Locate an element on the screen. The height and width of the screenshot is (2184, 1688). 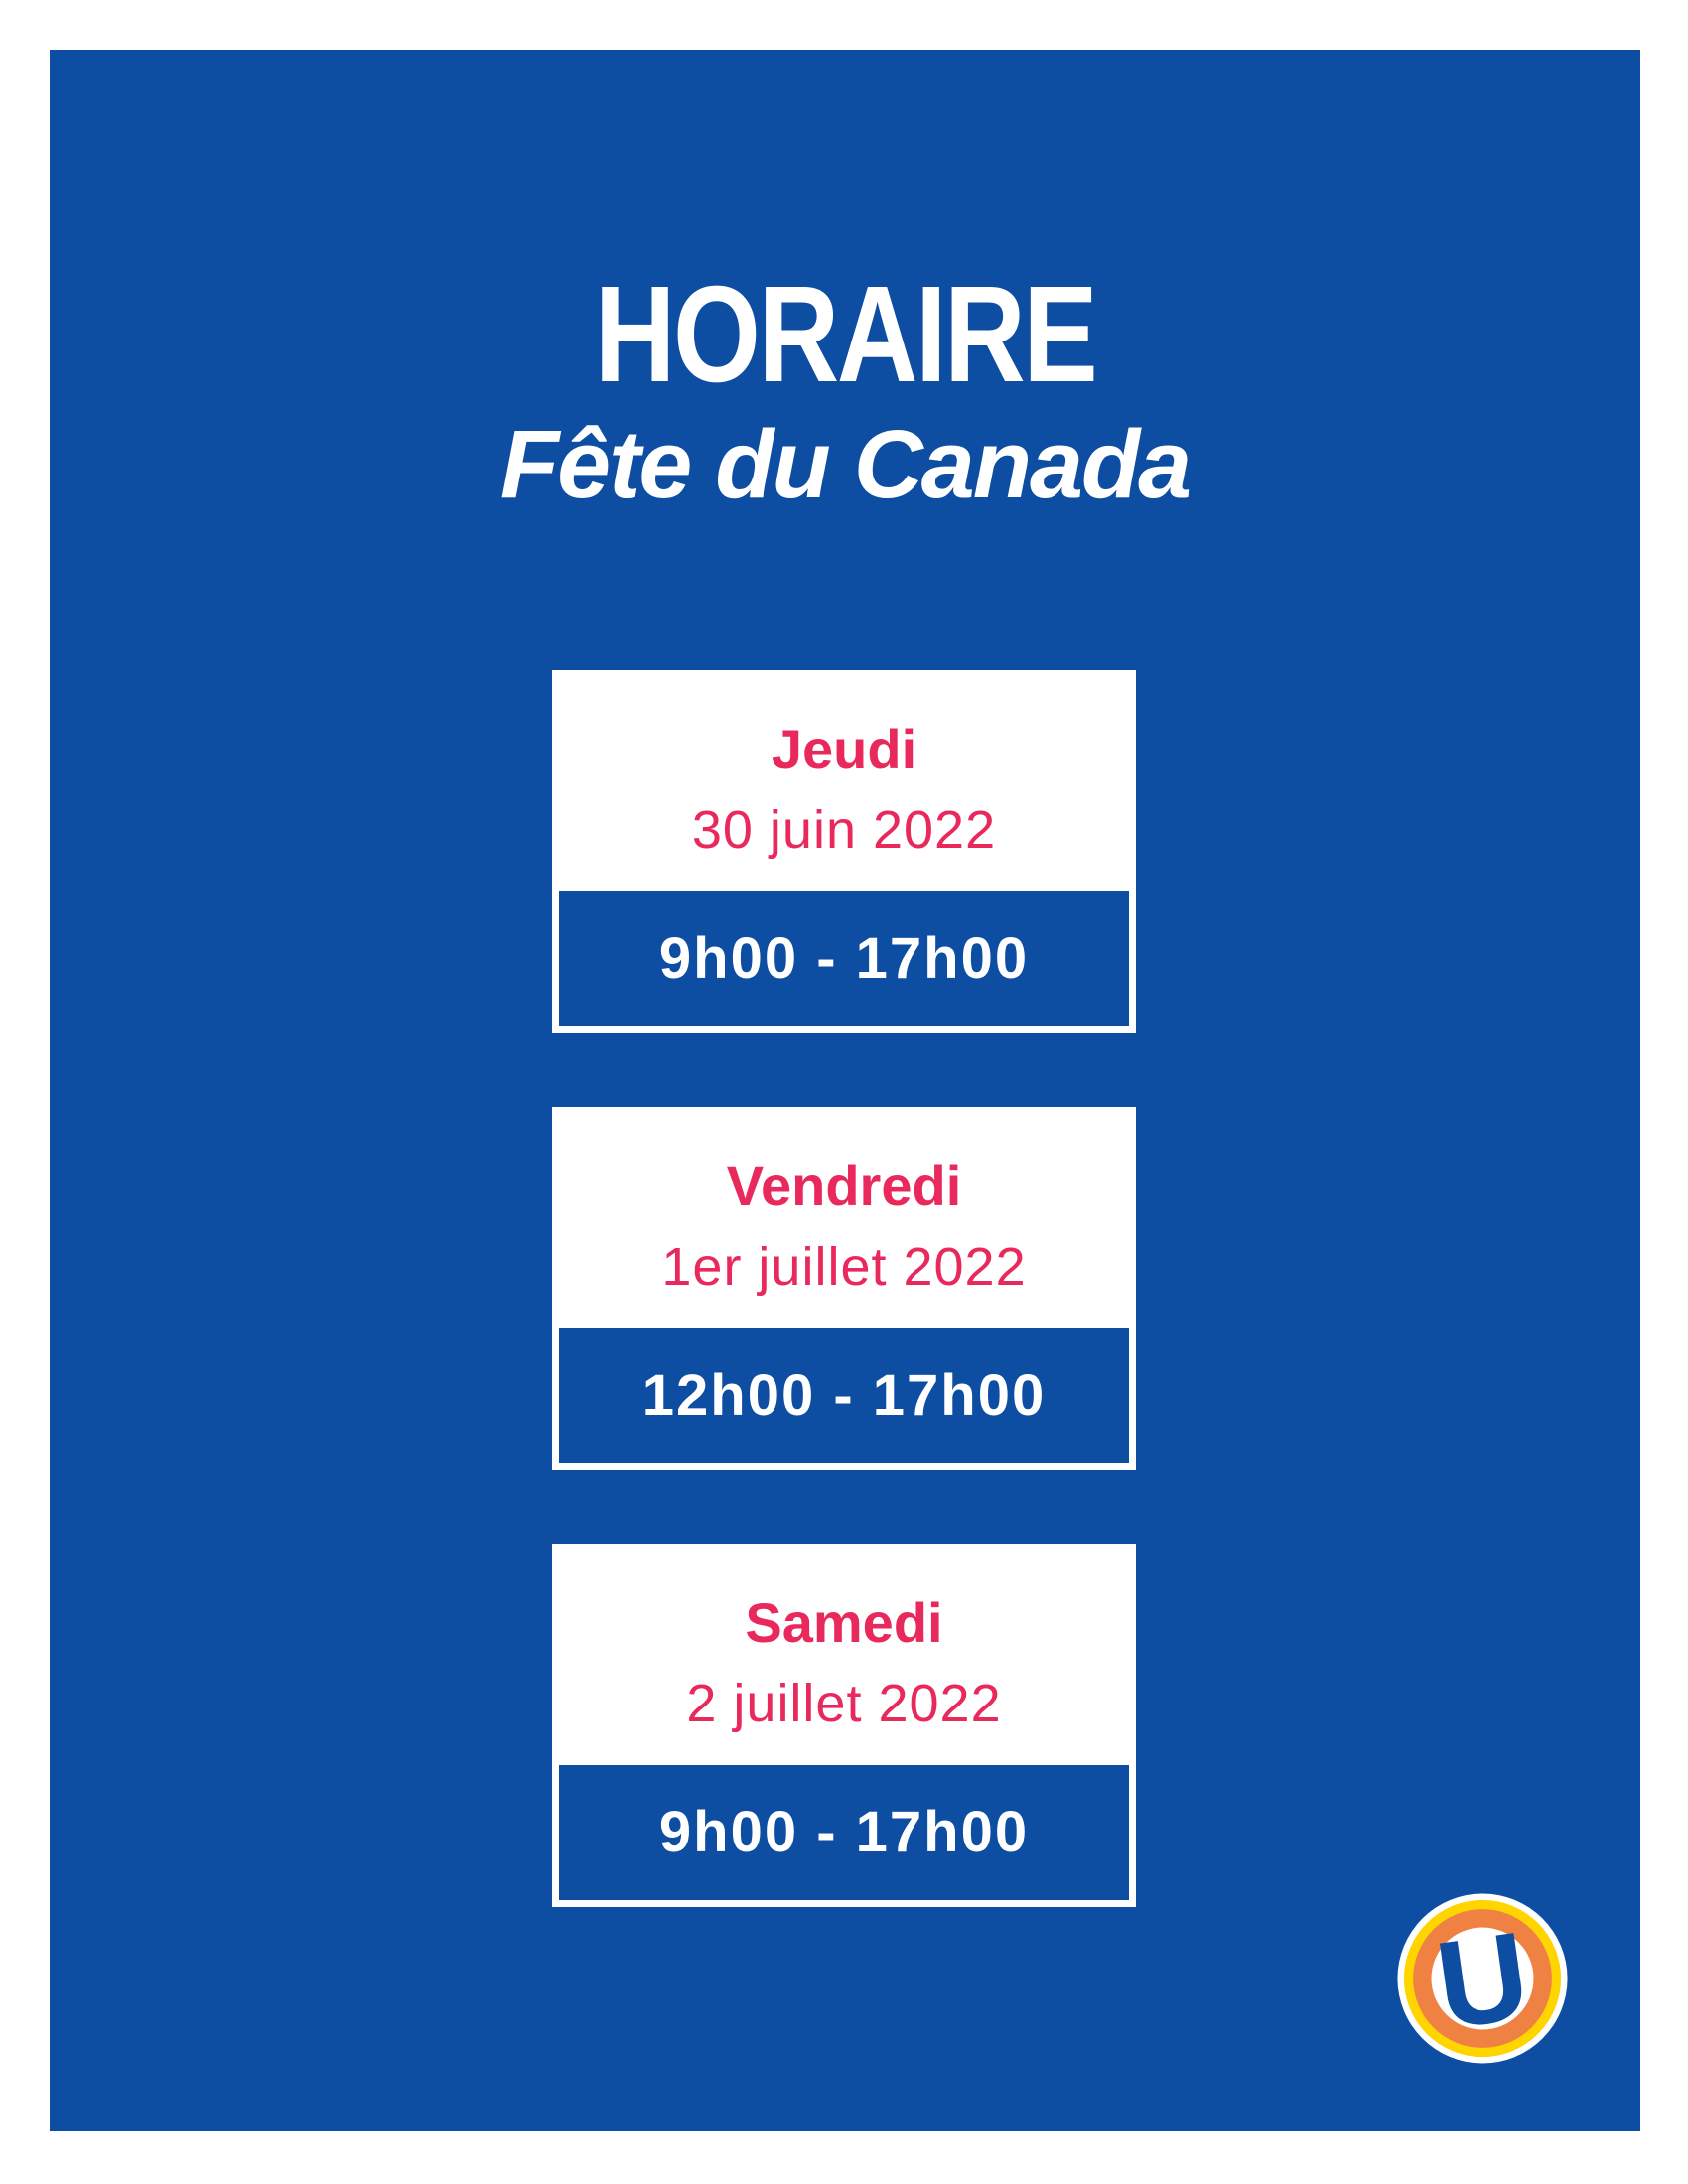
schedule-card-samedi: Samedi 2 juillet 2022 9h00 - 17h00 is located at coordinates (844, 1725).